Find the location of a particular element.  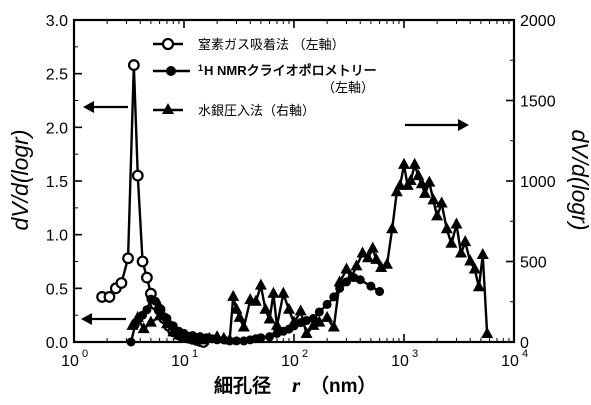

x-tick-exponent: 1 is located at coordinates (195, 354).